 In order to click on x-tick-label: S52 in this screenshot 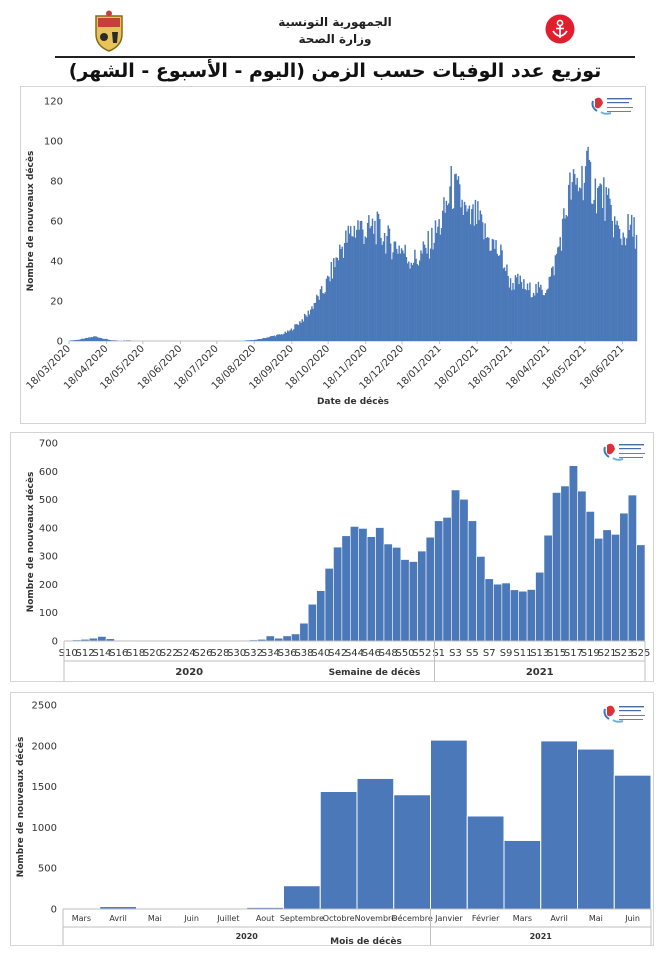, I will do `click(421, 653)`.